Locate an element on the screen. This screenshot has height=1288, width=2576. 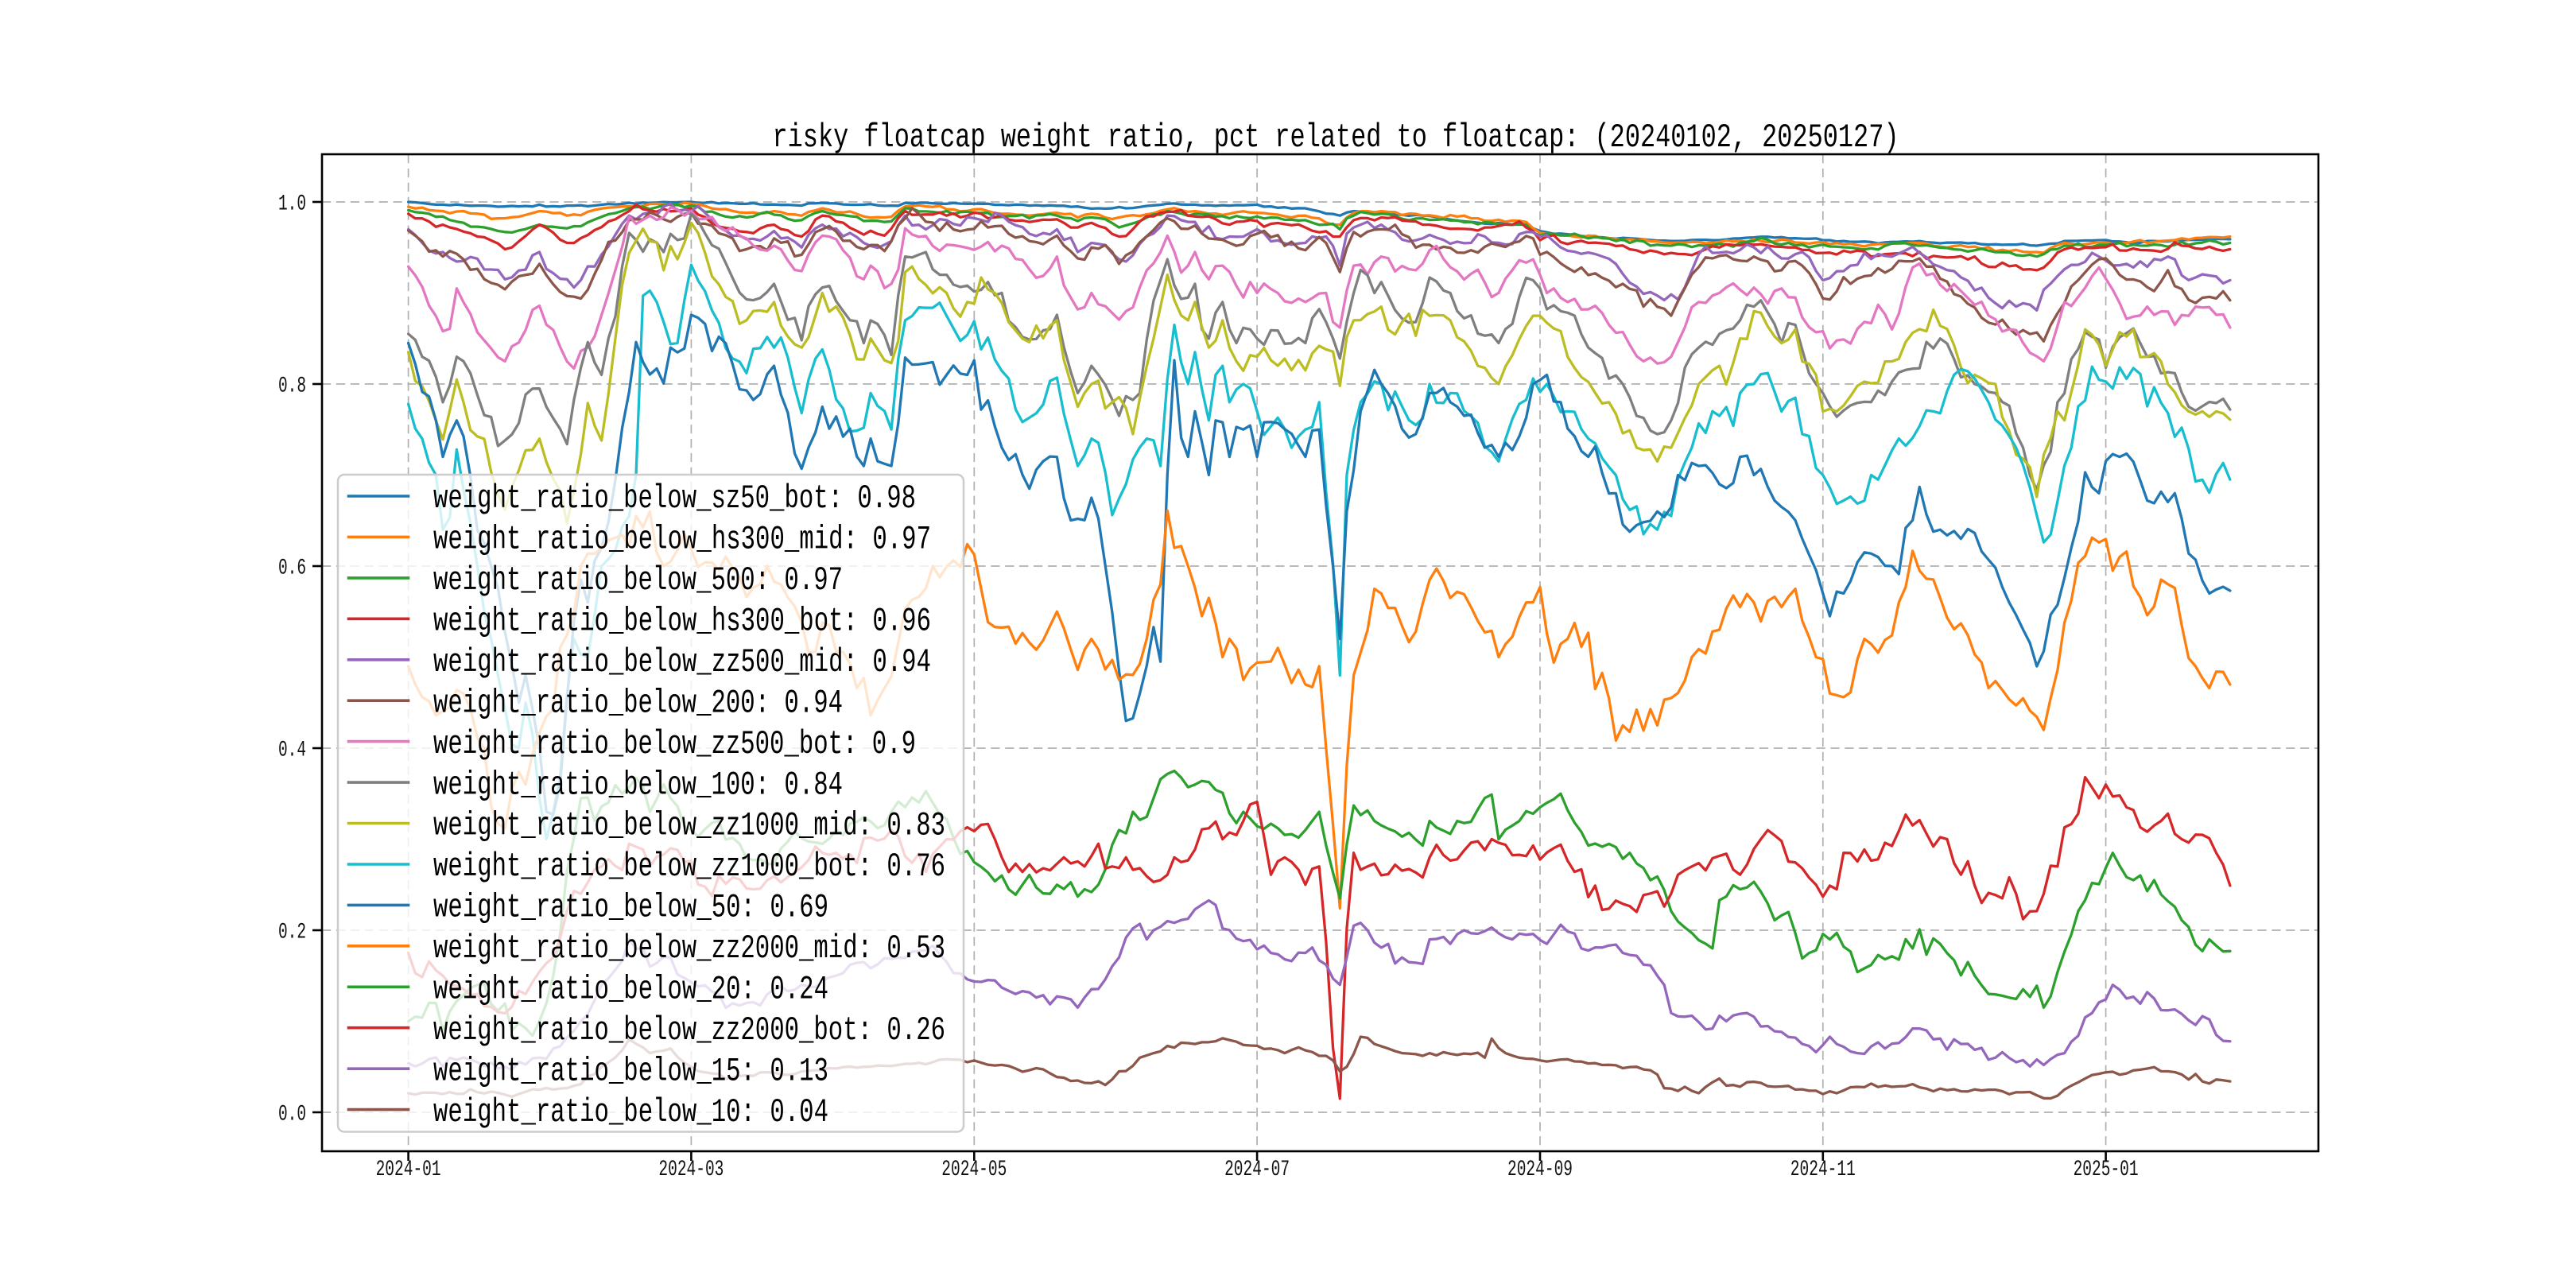
svg-text: weight_ratio_below_200: 0.94 is located at coordinates (638, 703).